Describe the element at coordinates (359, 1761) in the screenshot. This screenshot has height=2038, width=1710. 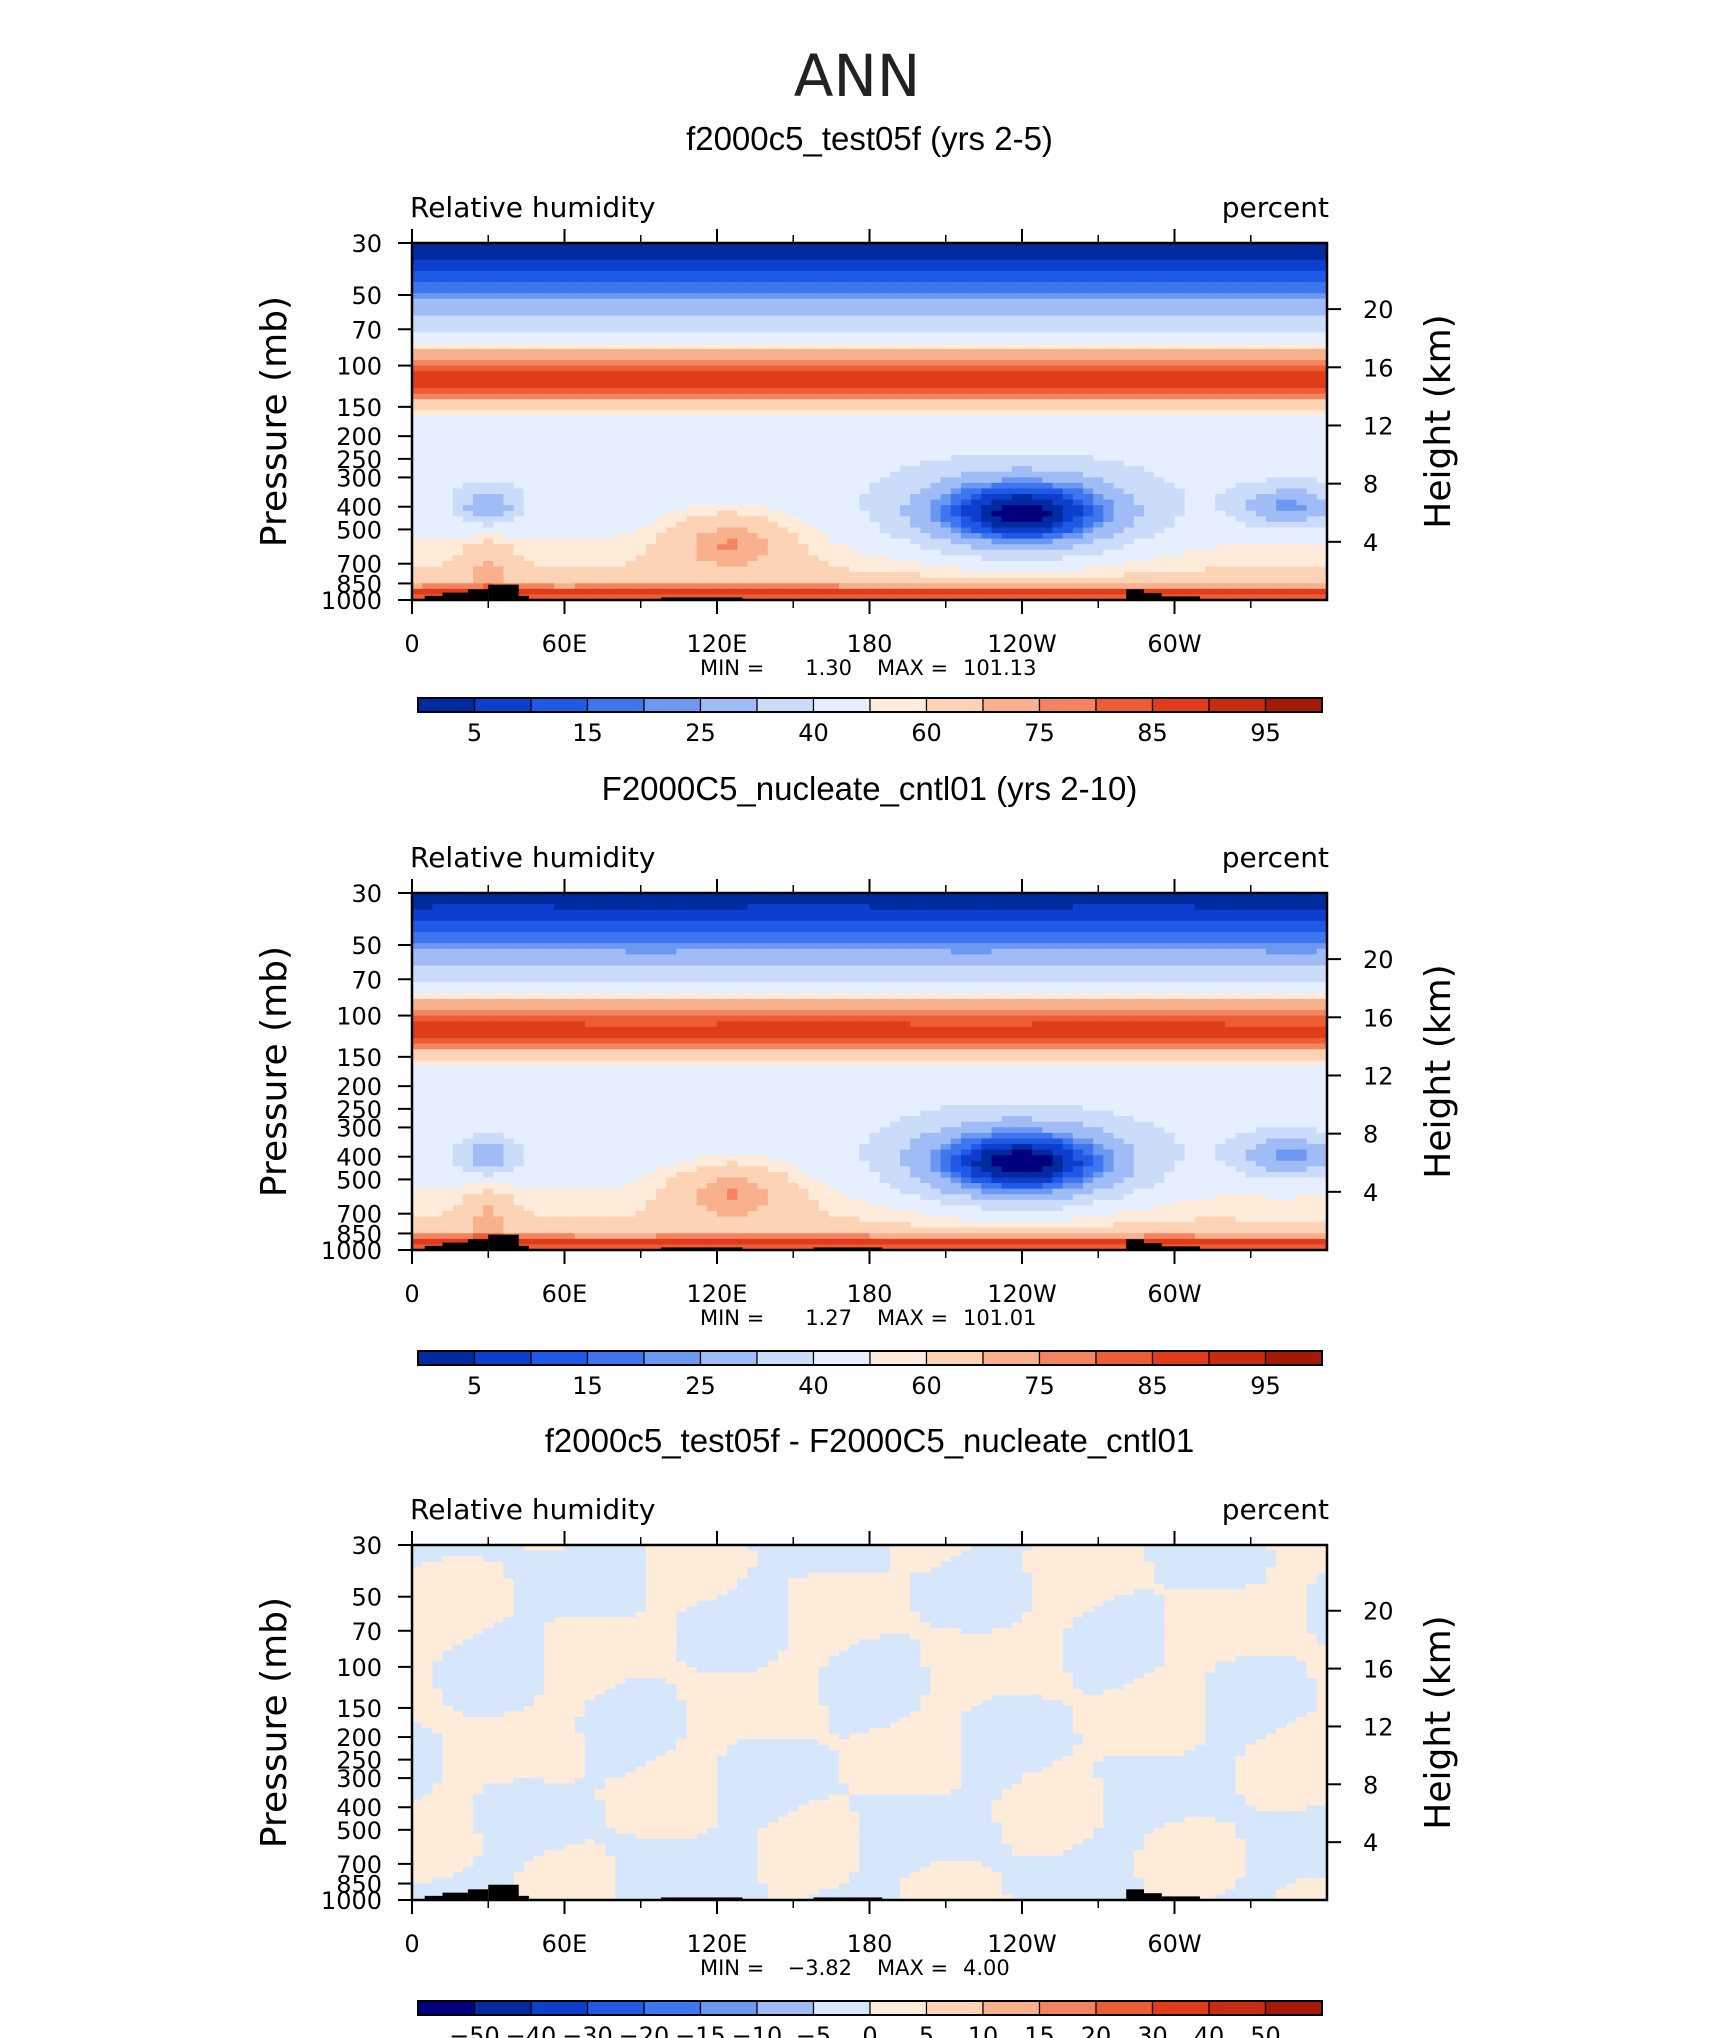
I see `y-tick-label: 250` at that location.